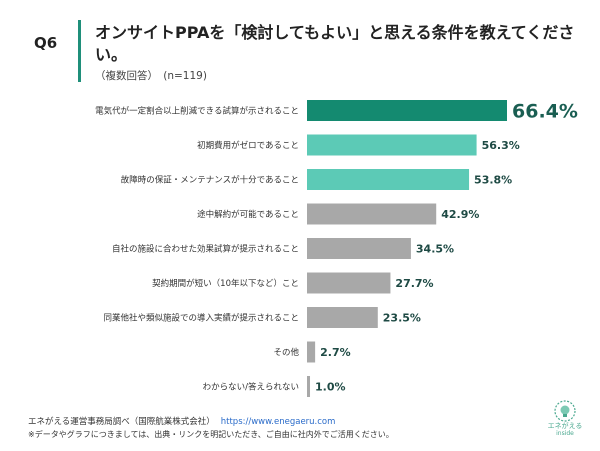  Describe the element at coordinates (197, 111) in the screenshot. I see `category-label-0: 電気代が一定割合以上削減できる試算が示されること` at that location.